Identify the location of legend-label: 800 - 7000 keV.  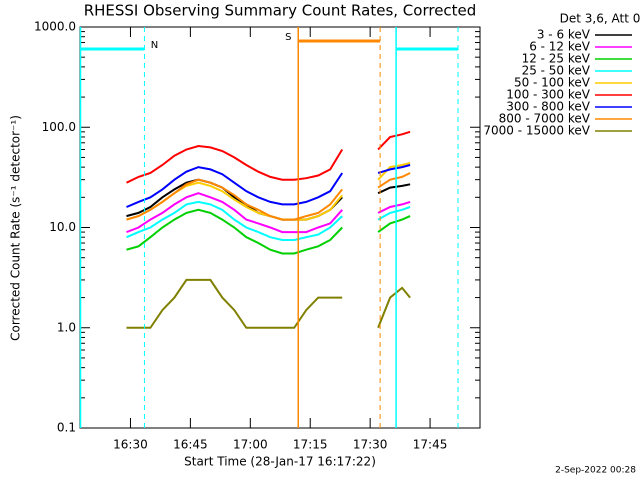
(545, 119).